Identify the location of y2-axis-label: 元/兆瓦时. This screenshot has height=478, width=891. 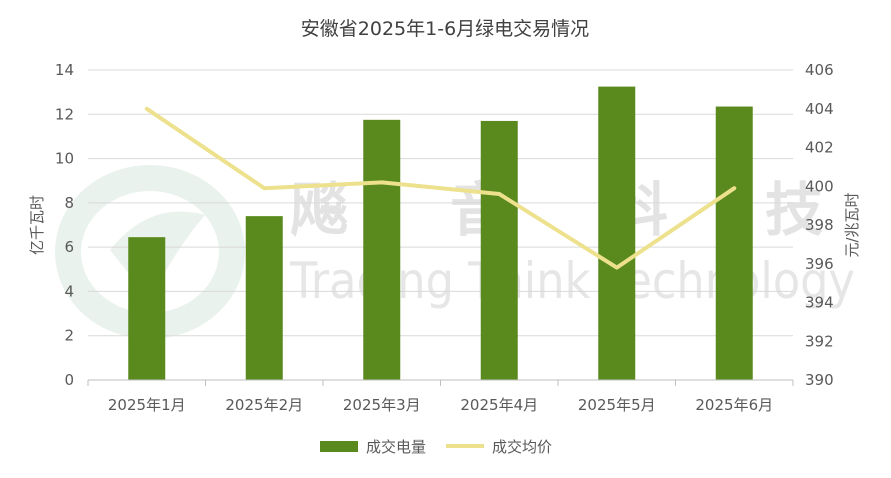
(852, 224).